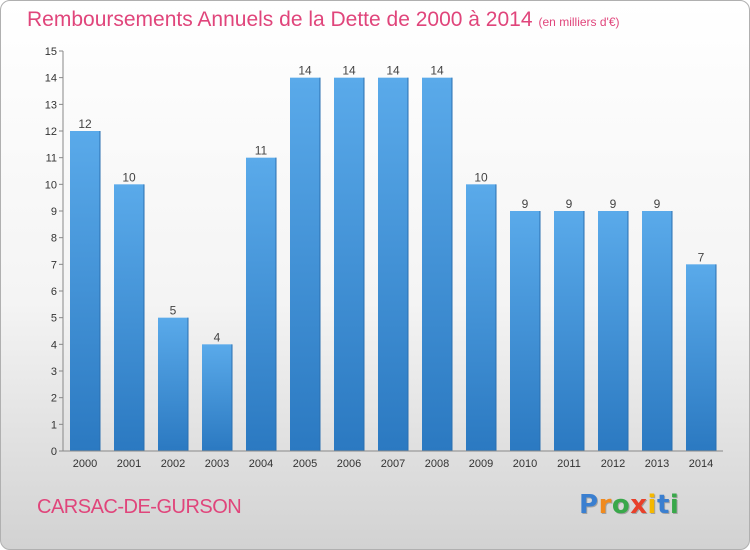 The width and height of the screenshot is (750, 550). Describe the element at coordinates (569, 464) in the screenshot. I see `x-tick-label: 2011` at that location.